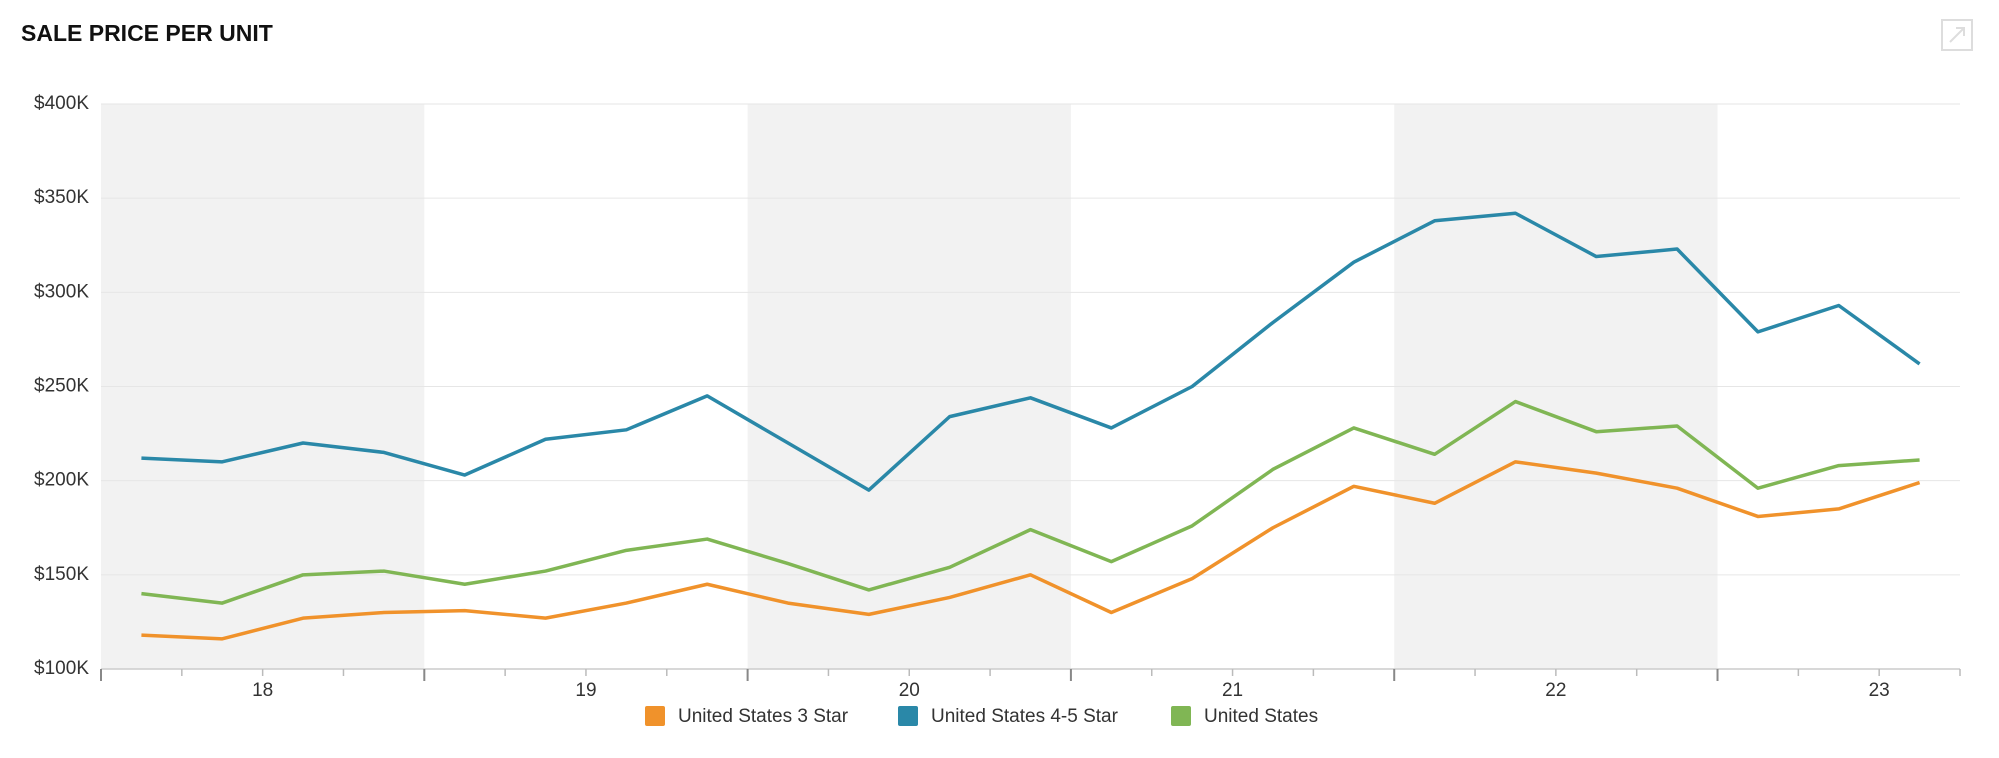 The image size is (1999, 758). I want to click on x-tick-label: 18, so click(262, 690).